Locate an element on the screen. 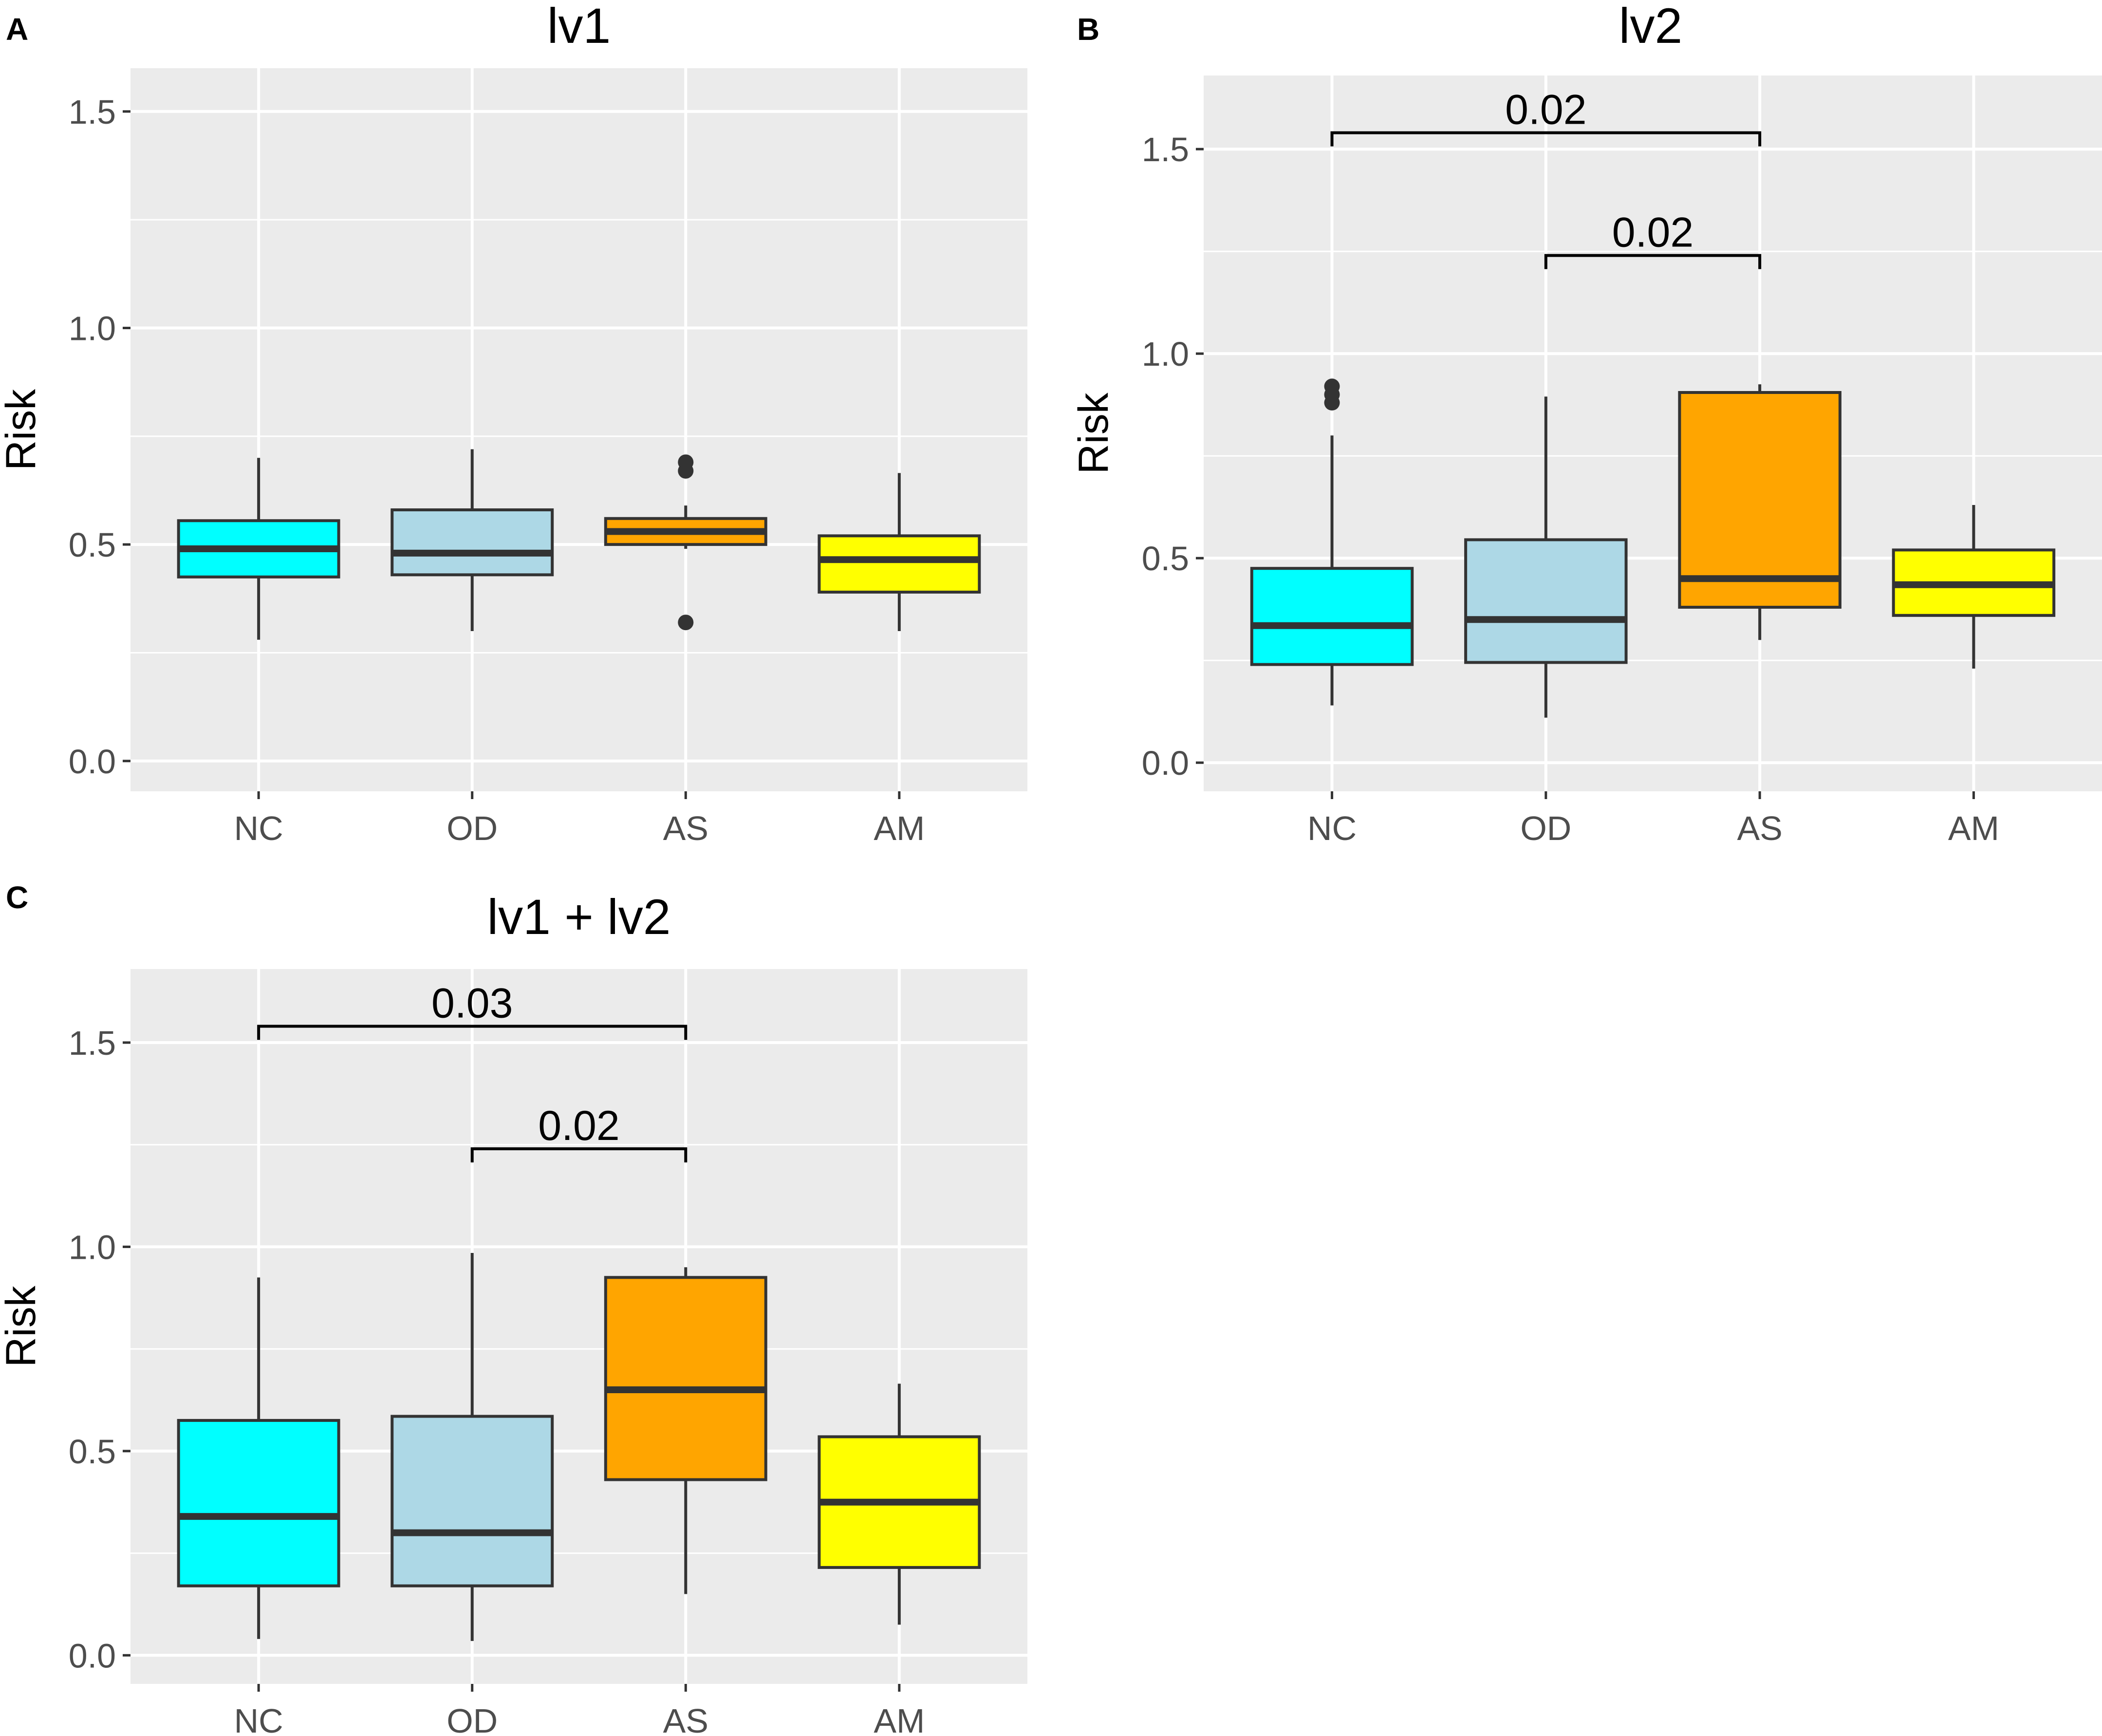  panel-letter: A is located at coordinates (17, 29).